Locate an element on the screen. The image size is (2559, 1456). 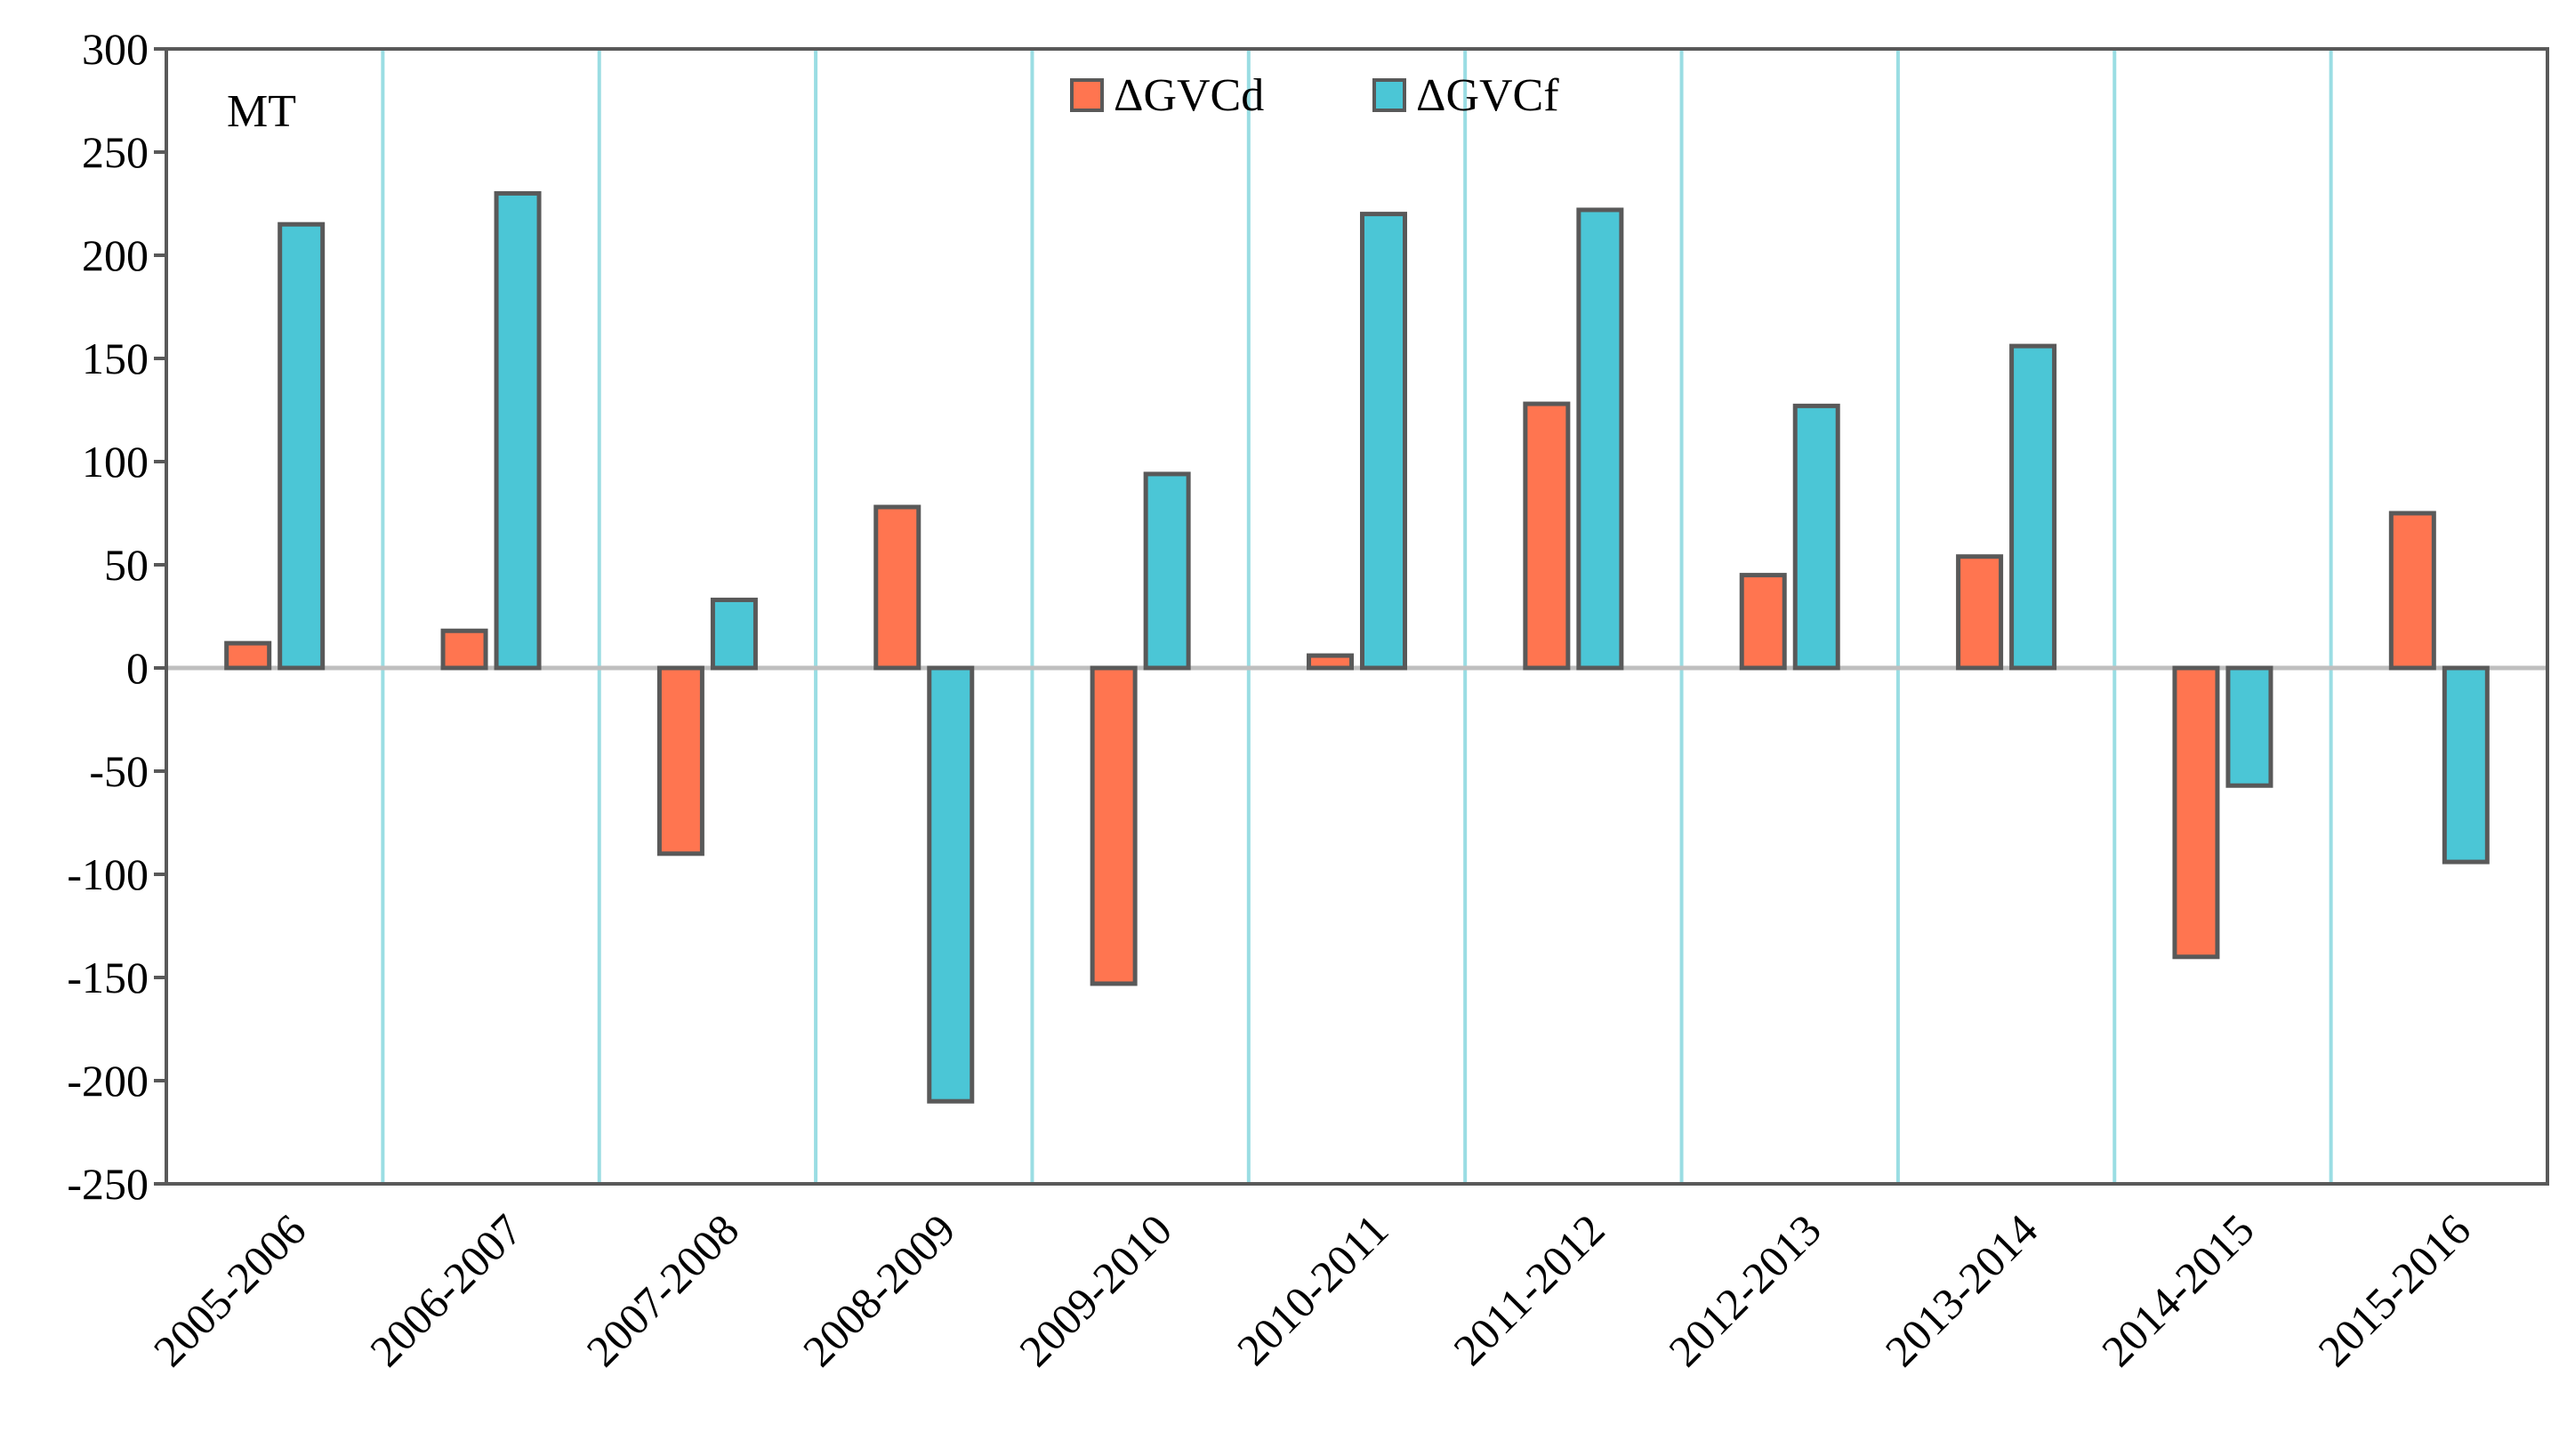
bar-gvcd-2007-2008 is located at coordinates (680, 761).